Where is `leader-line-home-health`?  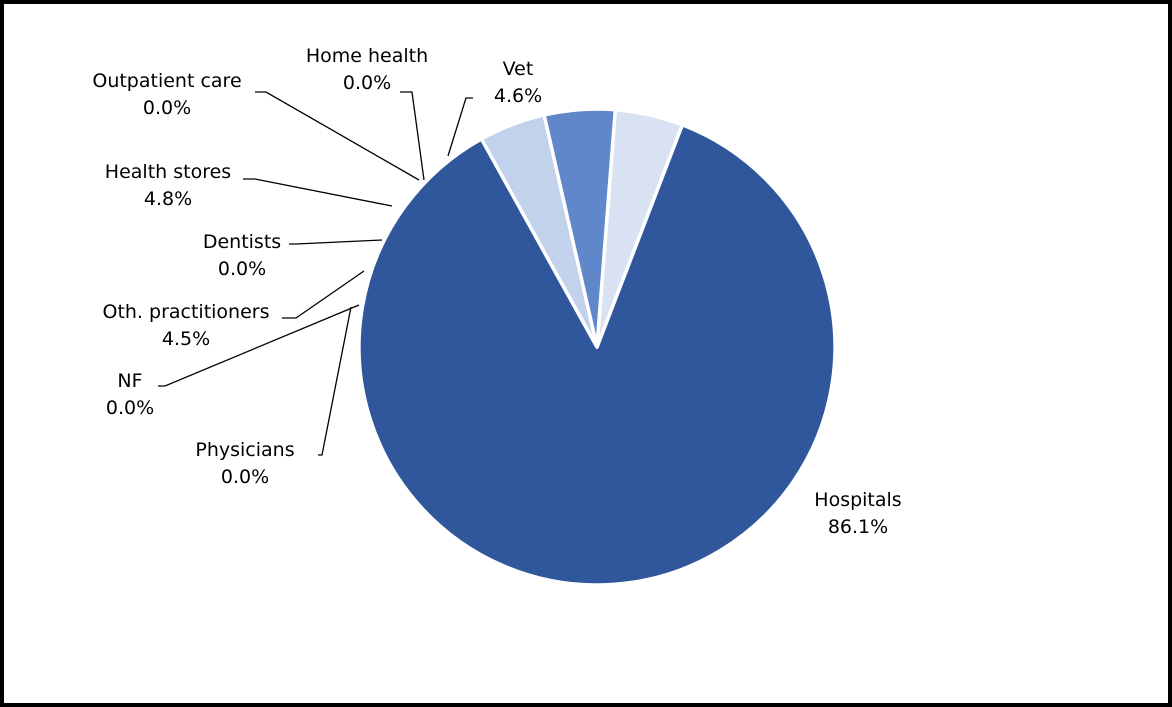
leader-line-home-health is located at coordinates (412, 136).